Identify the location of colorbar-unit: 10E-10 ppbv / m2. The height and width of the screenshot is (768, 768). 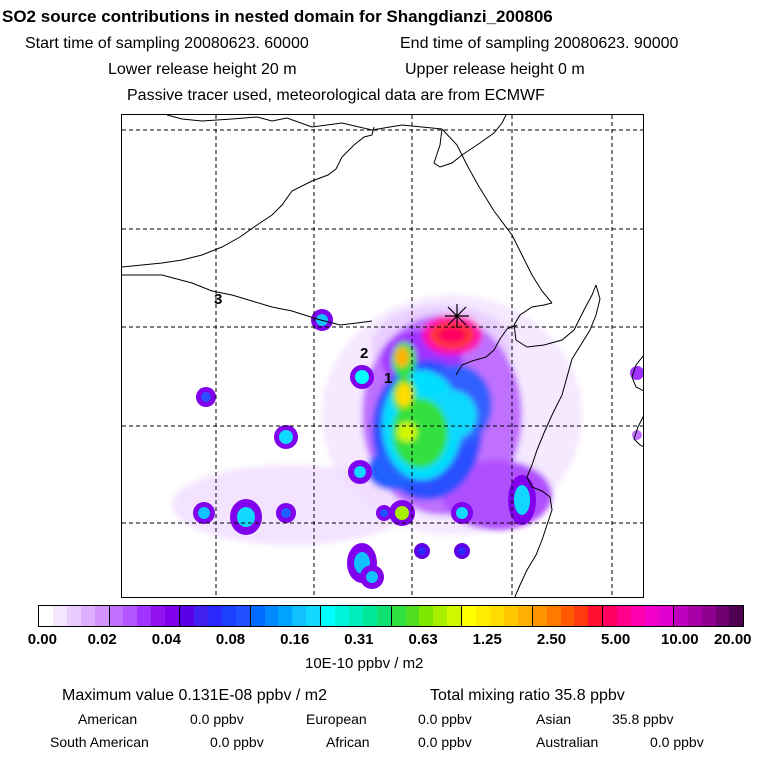
(364, 663).